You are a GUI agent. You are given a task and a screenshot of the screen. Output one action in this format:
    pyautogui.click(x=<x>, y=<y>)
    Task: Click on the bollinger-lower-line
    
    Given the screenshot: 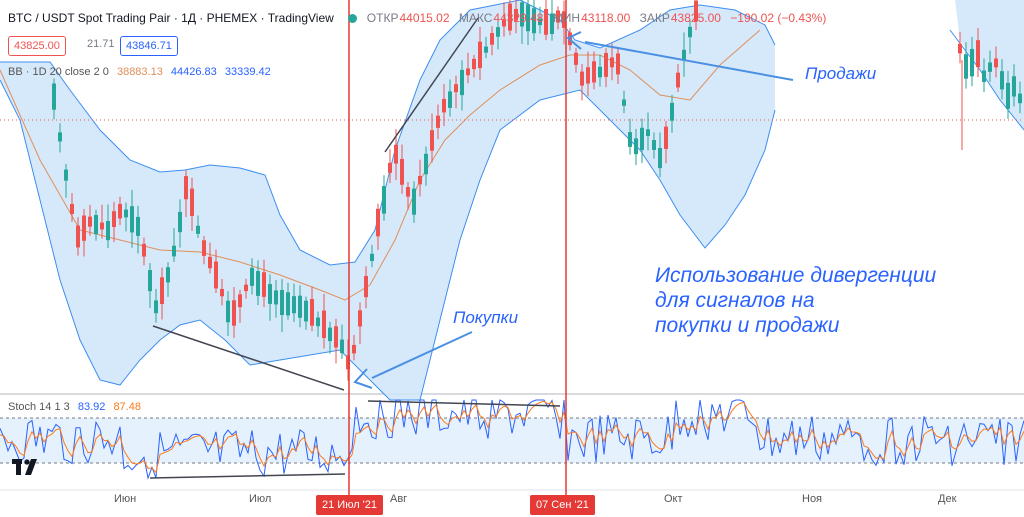 What is the action you would take?
    pyautogui.click(x=986, y=80)
    